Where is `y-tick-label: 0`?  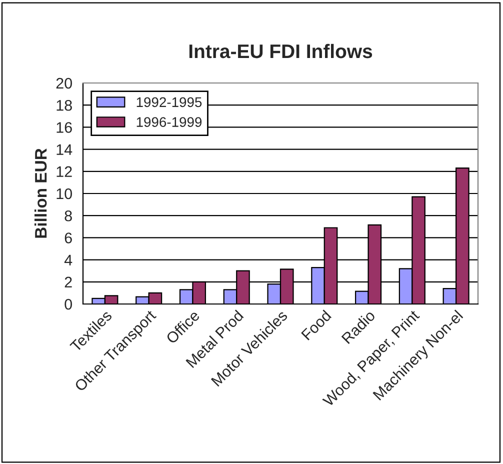 y-tick-label: 0 is located at coordinates (68, 304).